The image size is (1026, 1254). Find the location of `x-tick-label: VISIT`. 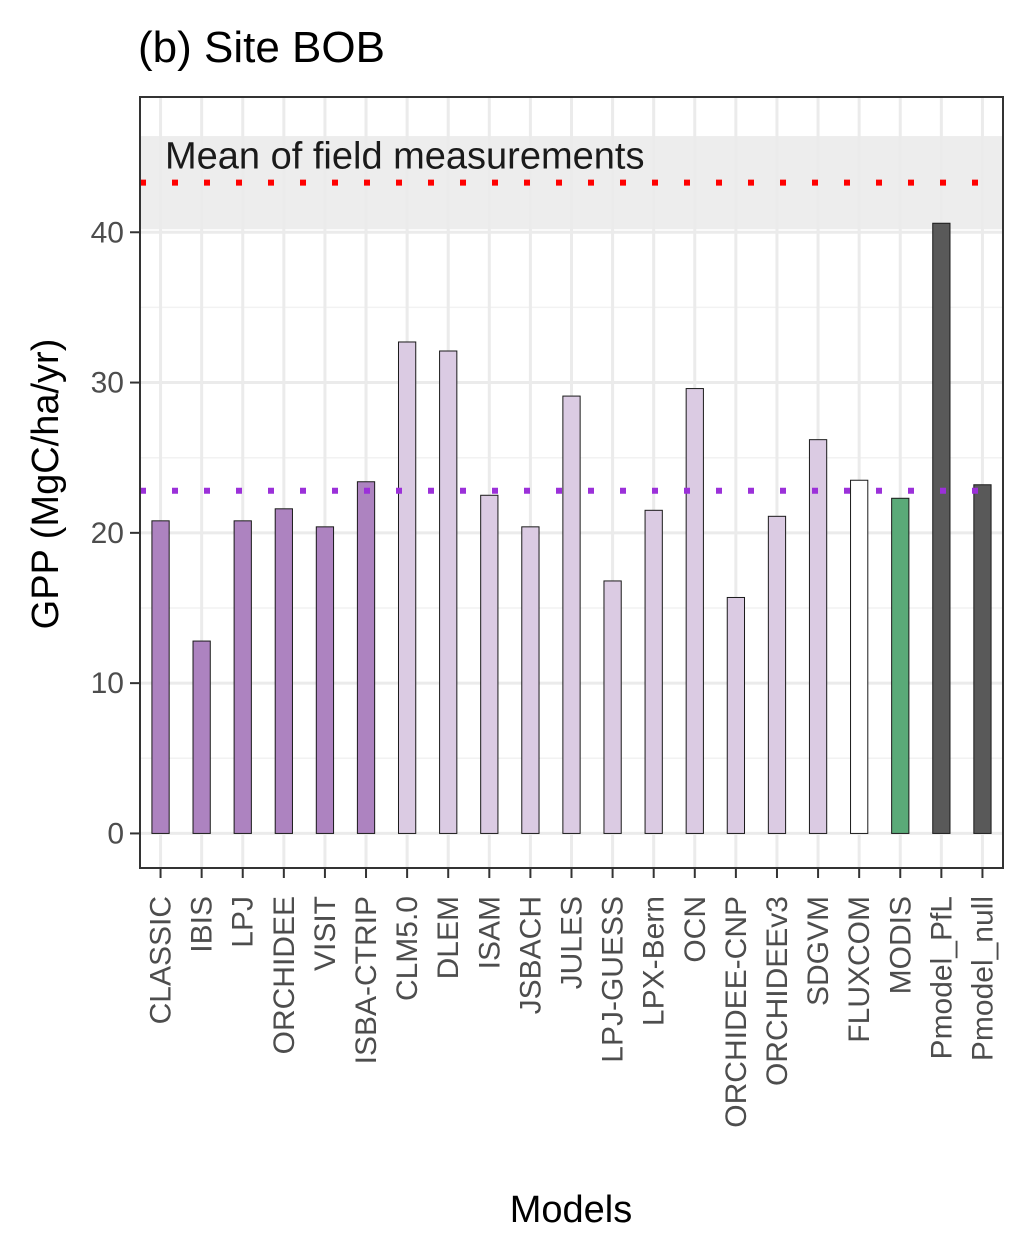

x-tick-label: VISIT is located at coordinates (325, 933).